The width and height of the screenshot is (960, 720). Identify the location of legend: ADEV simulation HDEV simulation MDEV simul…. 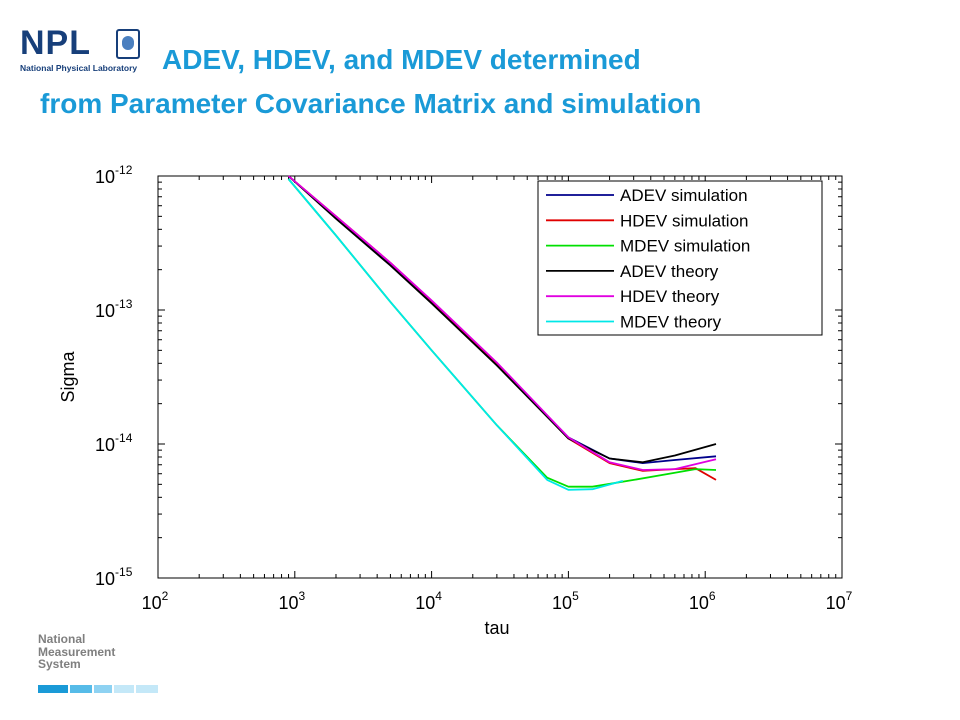
(680, 258).